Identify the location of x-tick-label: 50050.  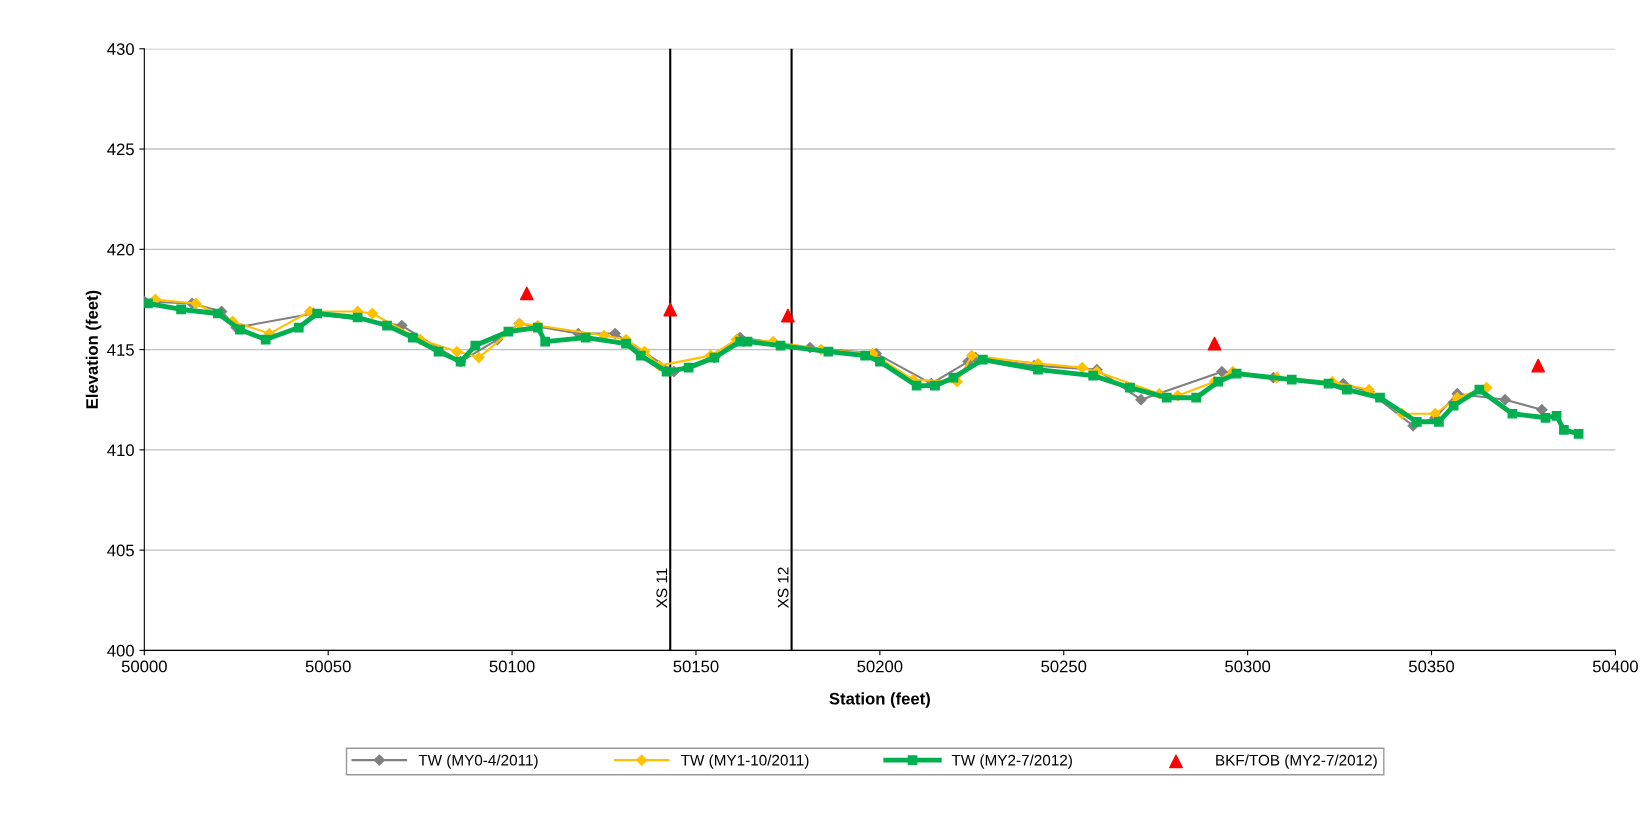
(328, 666).